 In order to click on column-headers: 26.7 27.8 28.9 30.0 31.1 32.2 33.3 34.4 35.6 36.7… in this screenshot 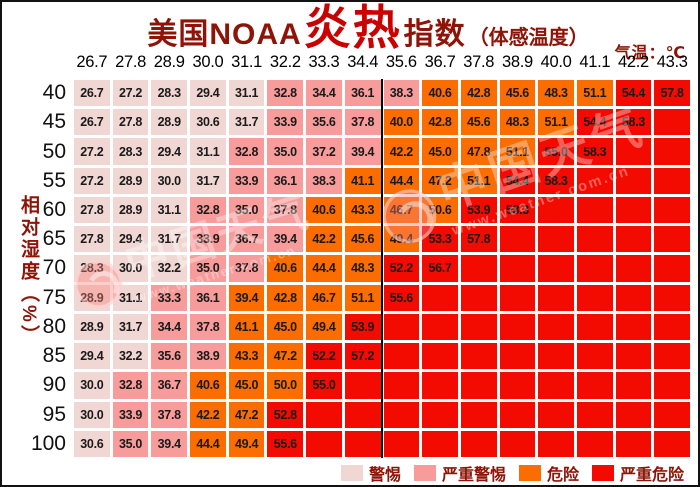, I will do `click(382, 62)`.